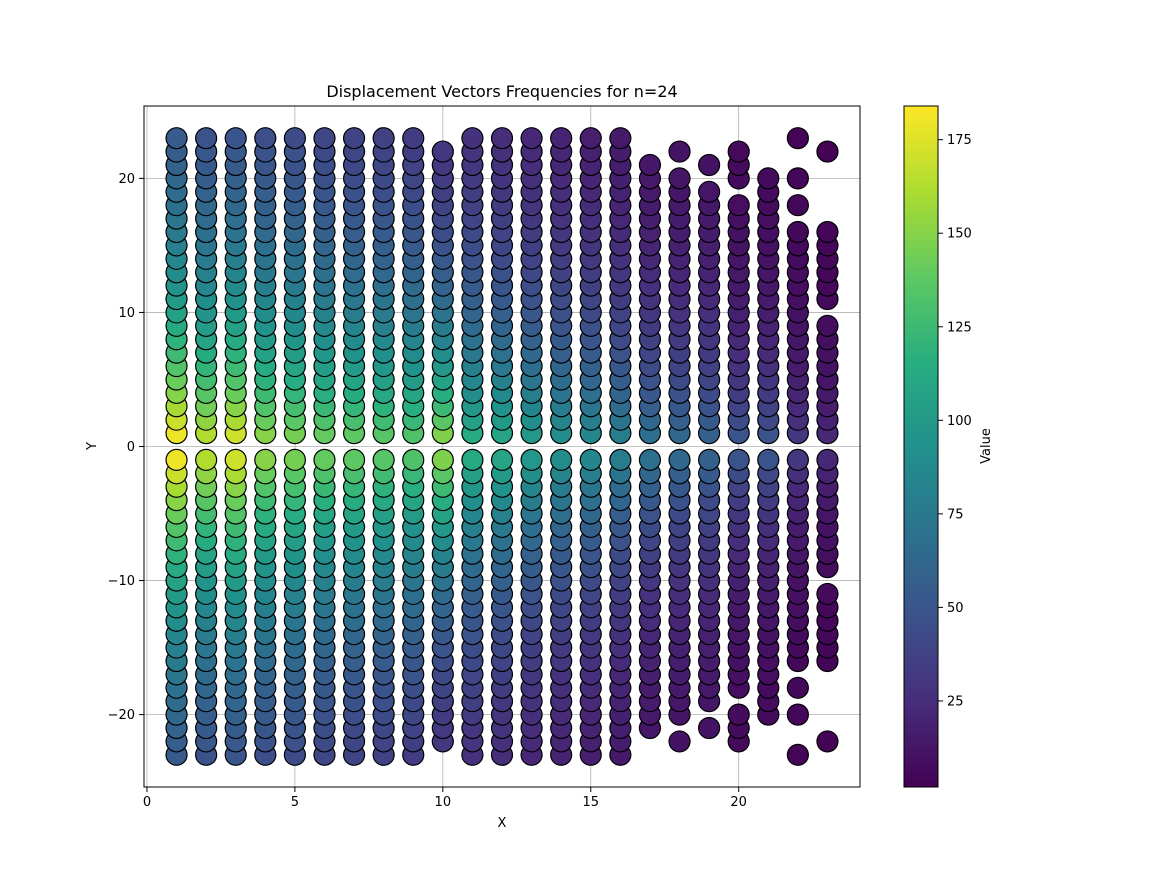 The height and width of the screenshot is (884, 1154). I want to click on colorbar-tick-label: 25, so click(955, 701).